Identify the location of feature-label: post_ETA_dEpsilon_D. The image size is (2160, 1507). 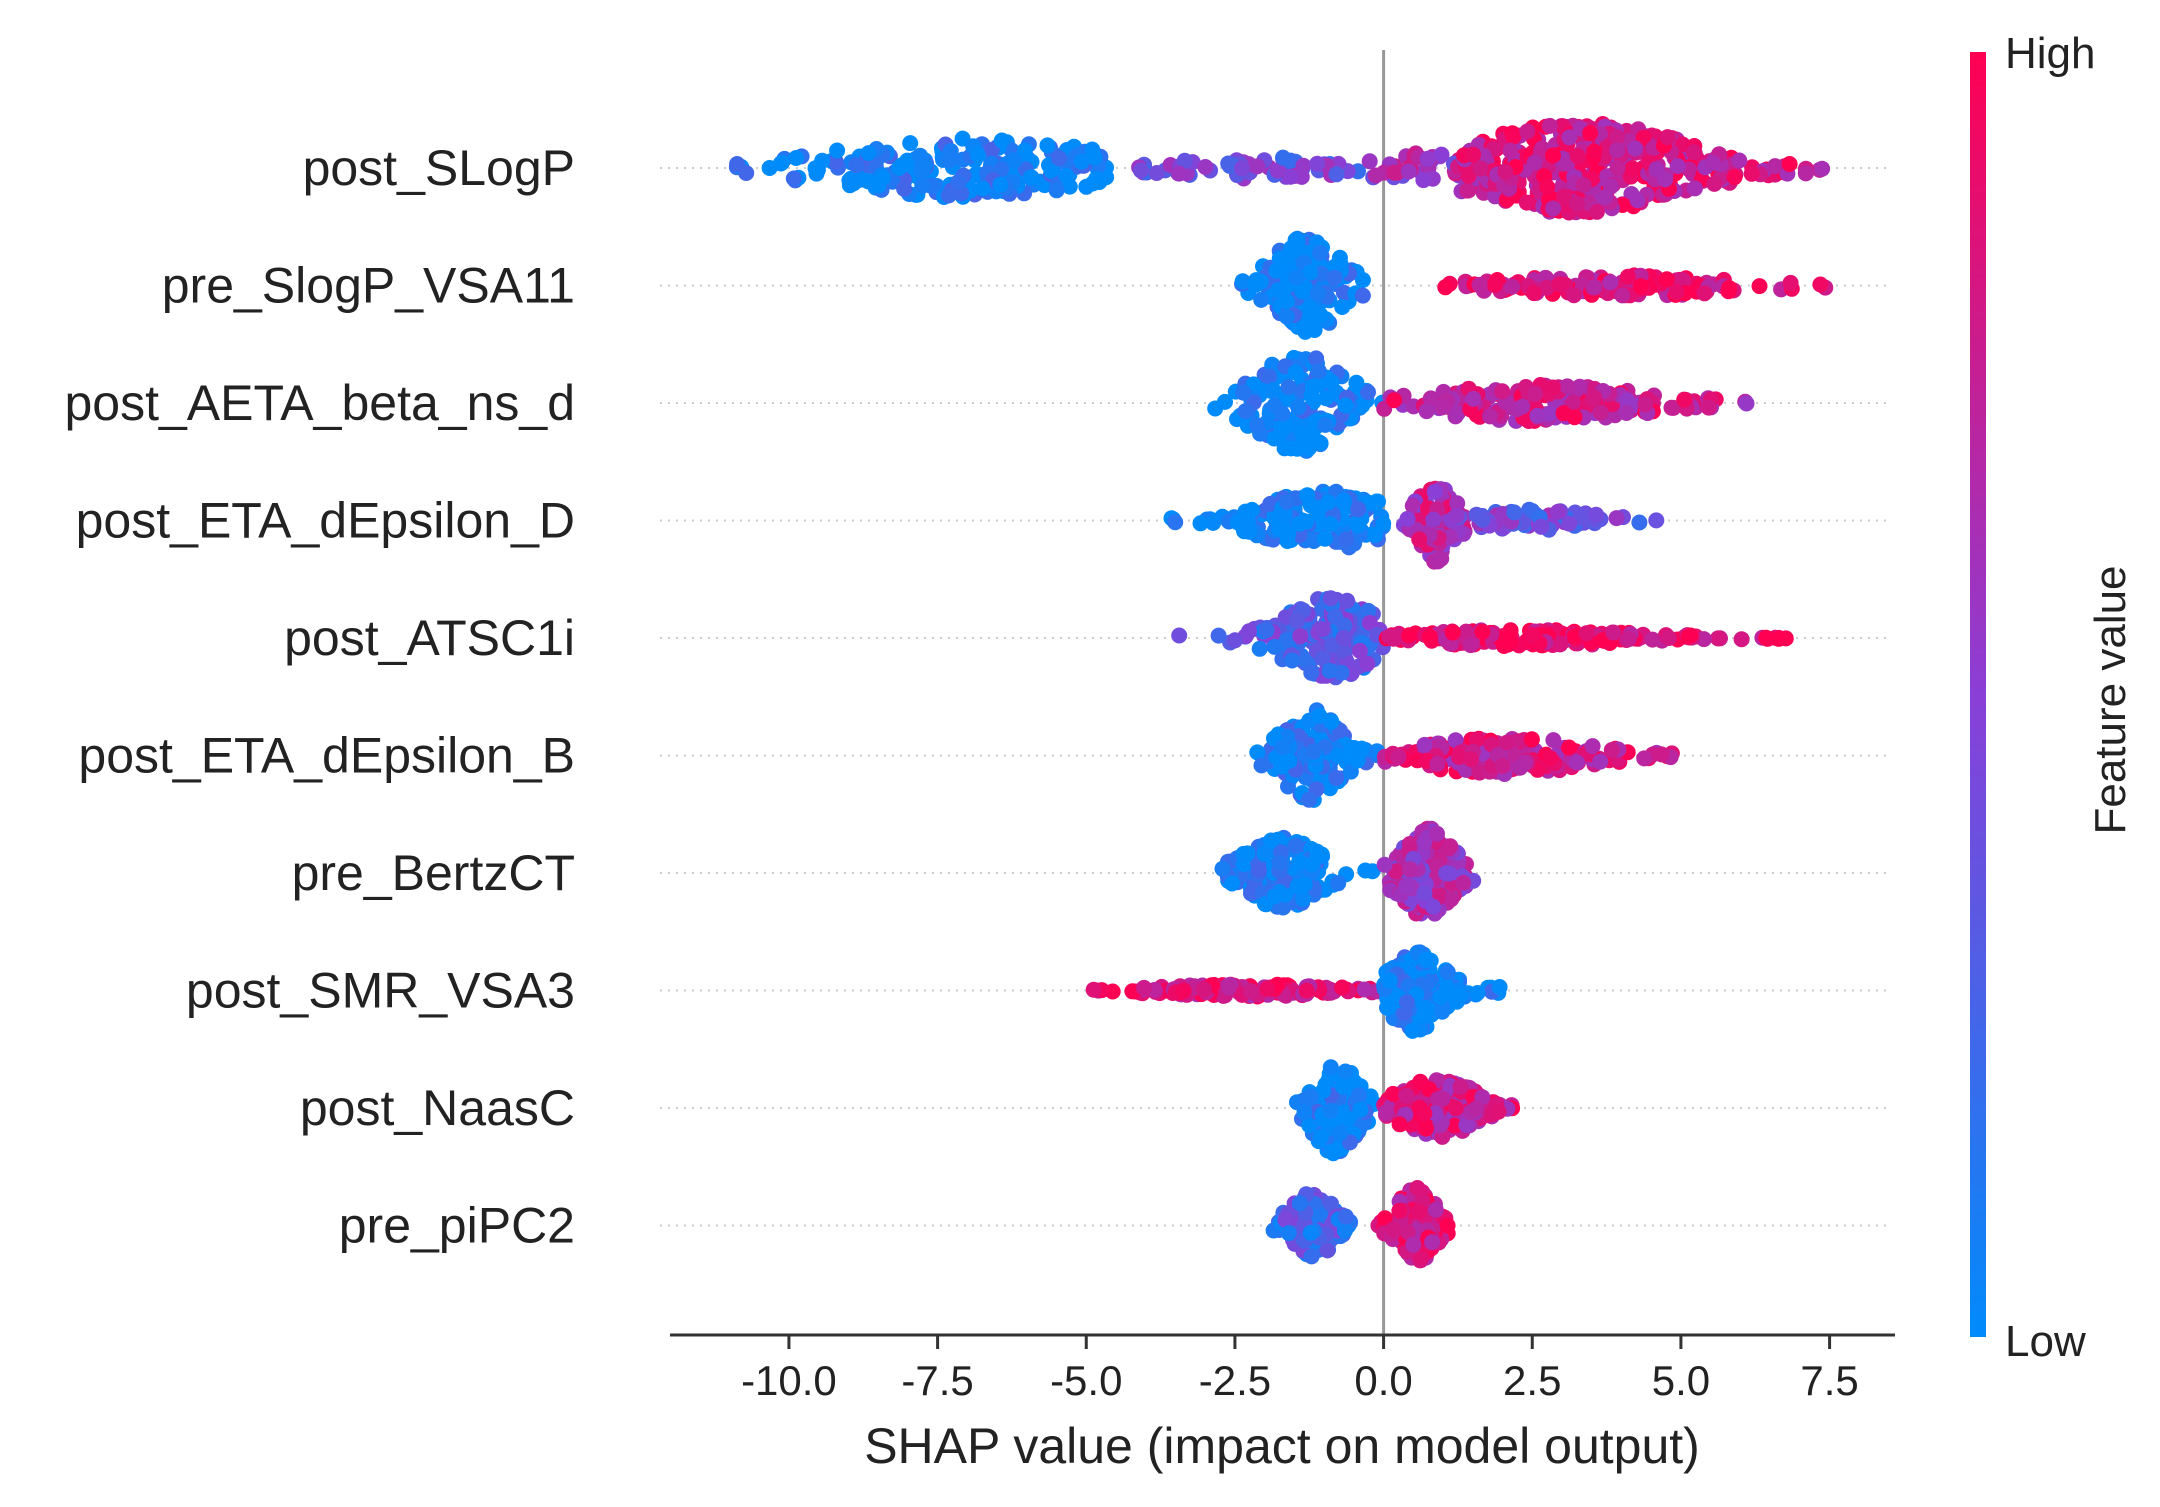
(325, 521).